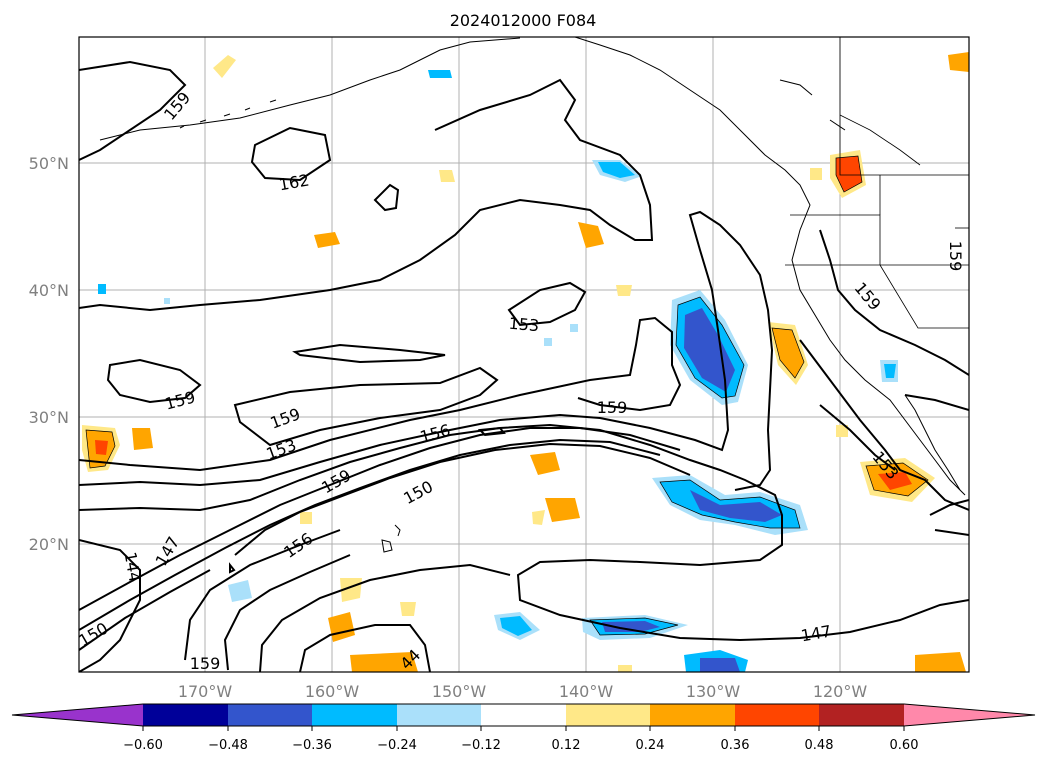  I want to click on colorbar-ticks, so click(523, 728).